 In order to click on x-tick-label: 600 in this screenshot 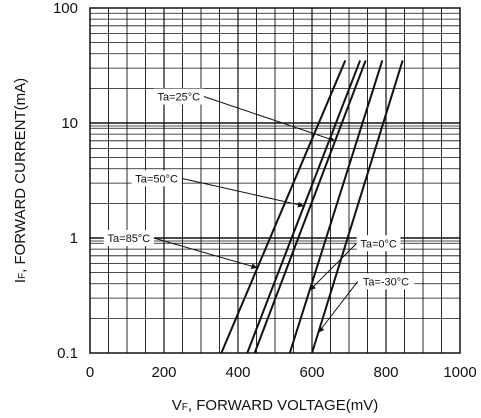, I will do `click(311, 372)`.